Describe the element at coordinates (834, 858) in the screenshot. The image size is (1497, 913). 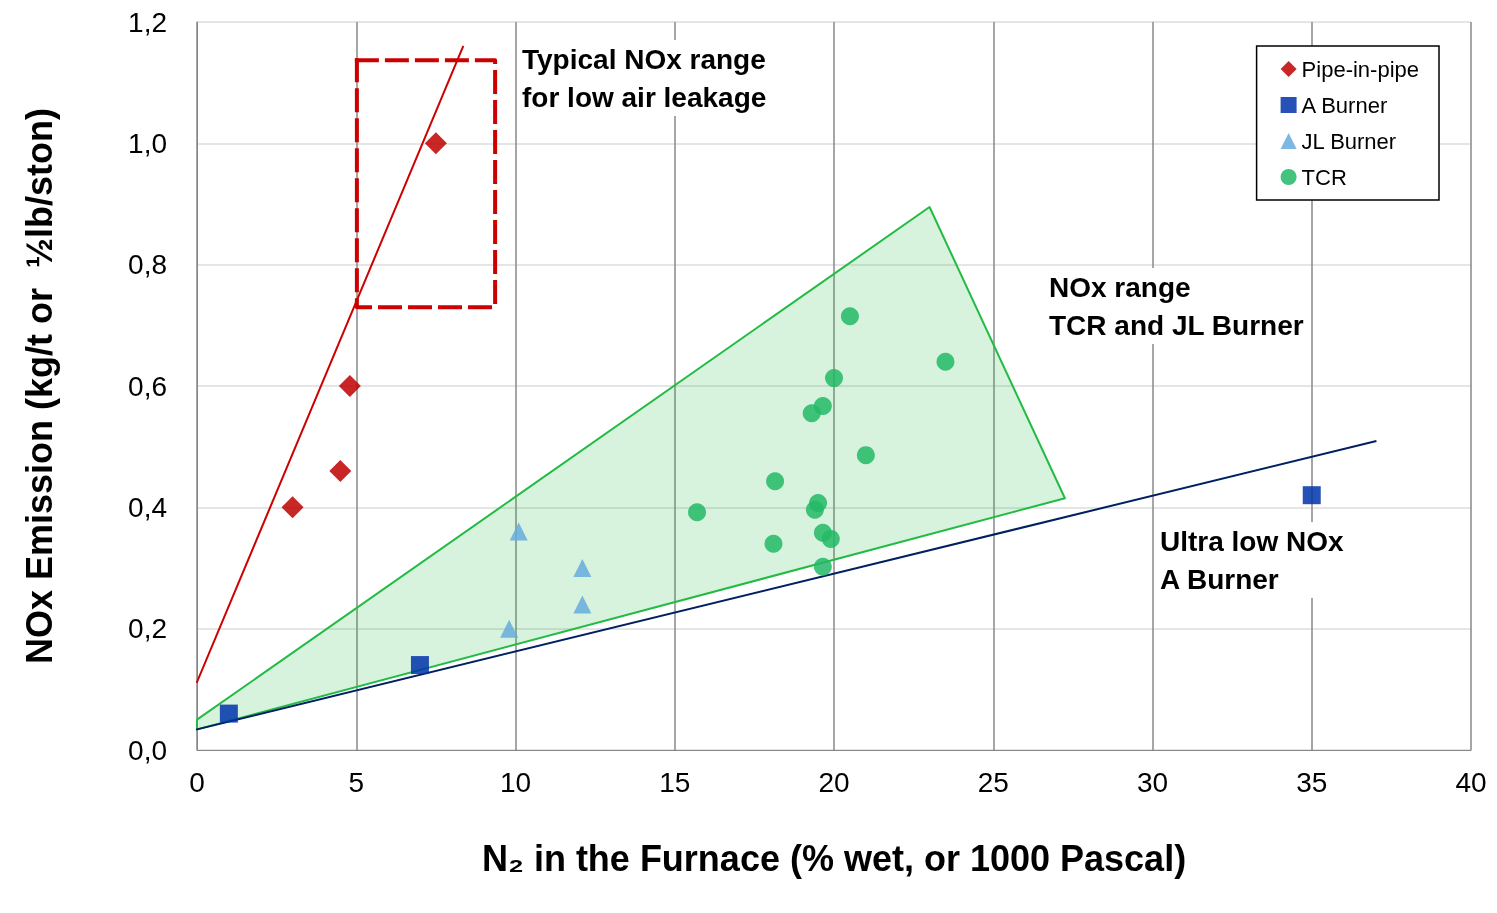
I see `x-axis-title: N₂ in the Furnace (% wet, or 1000 Pascal)` at that location.